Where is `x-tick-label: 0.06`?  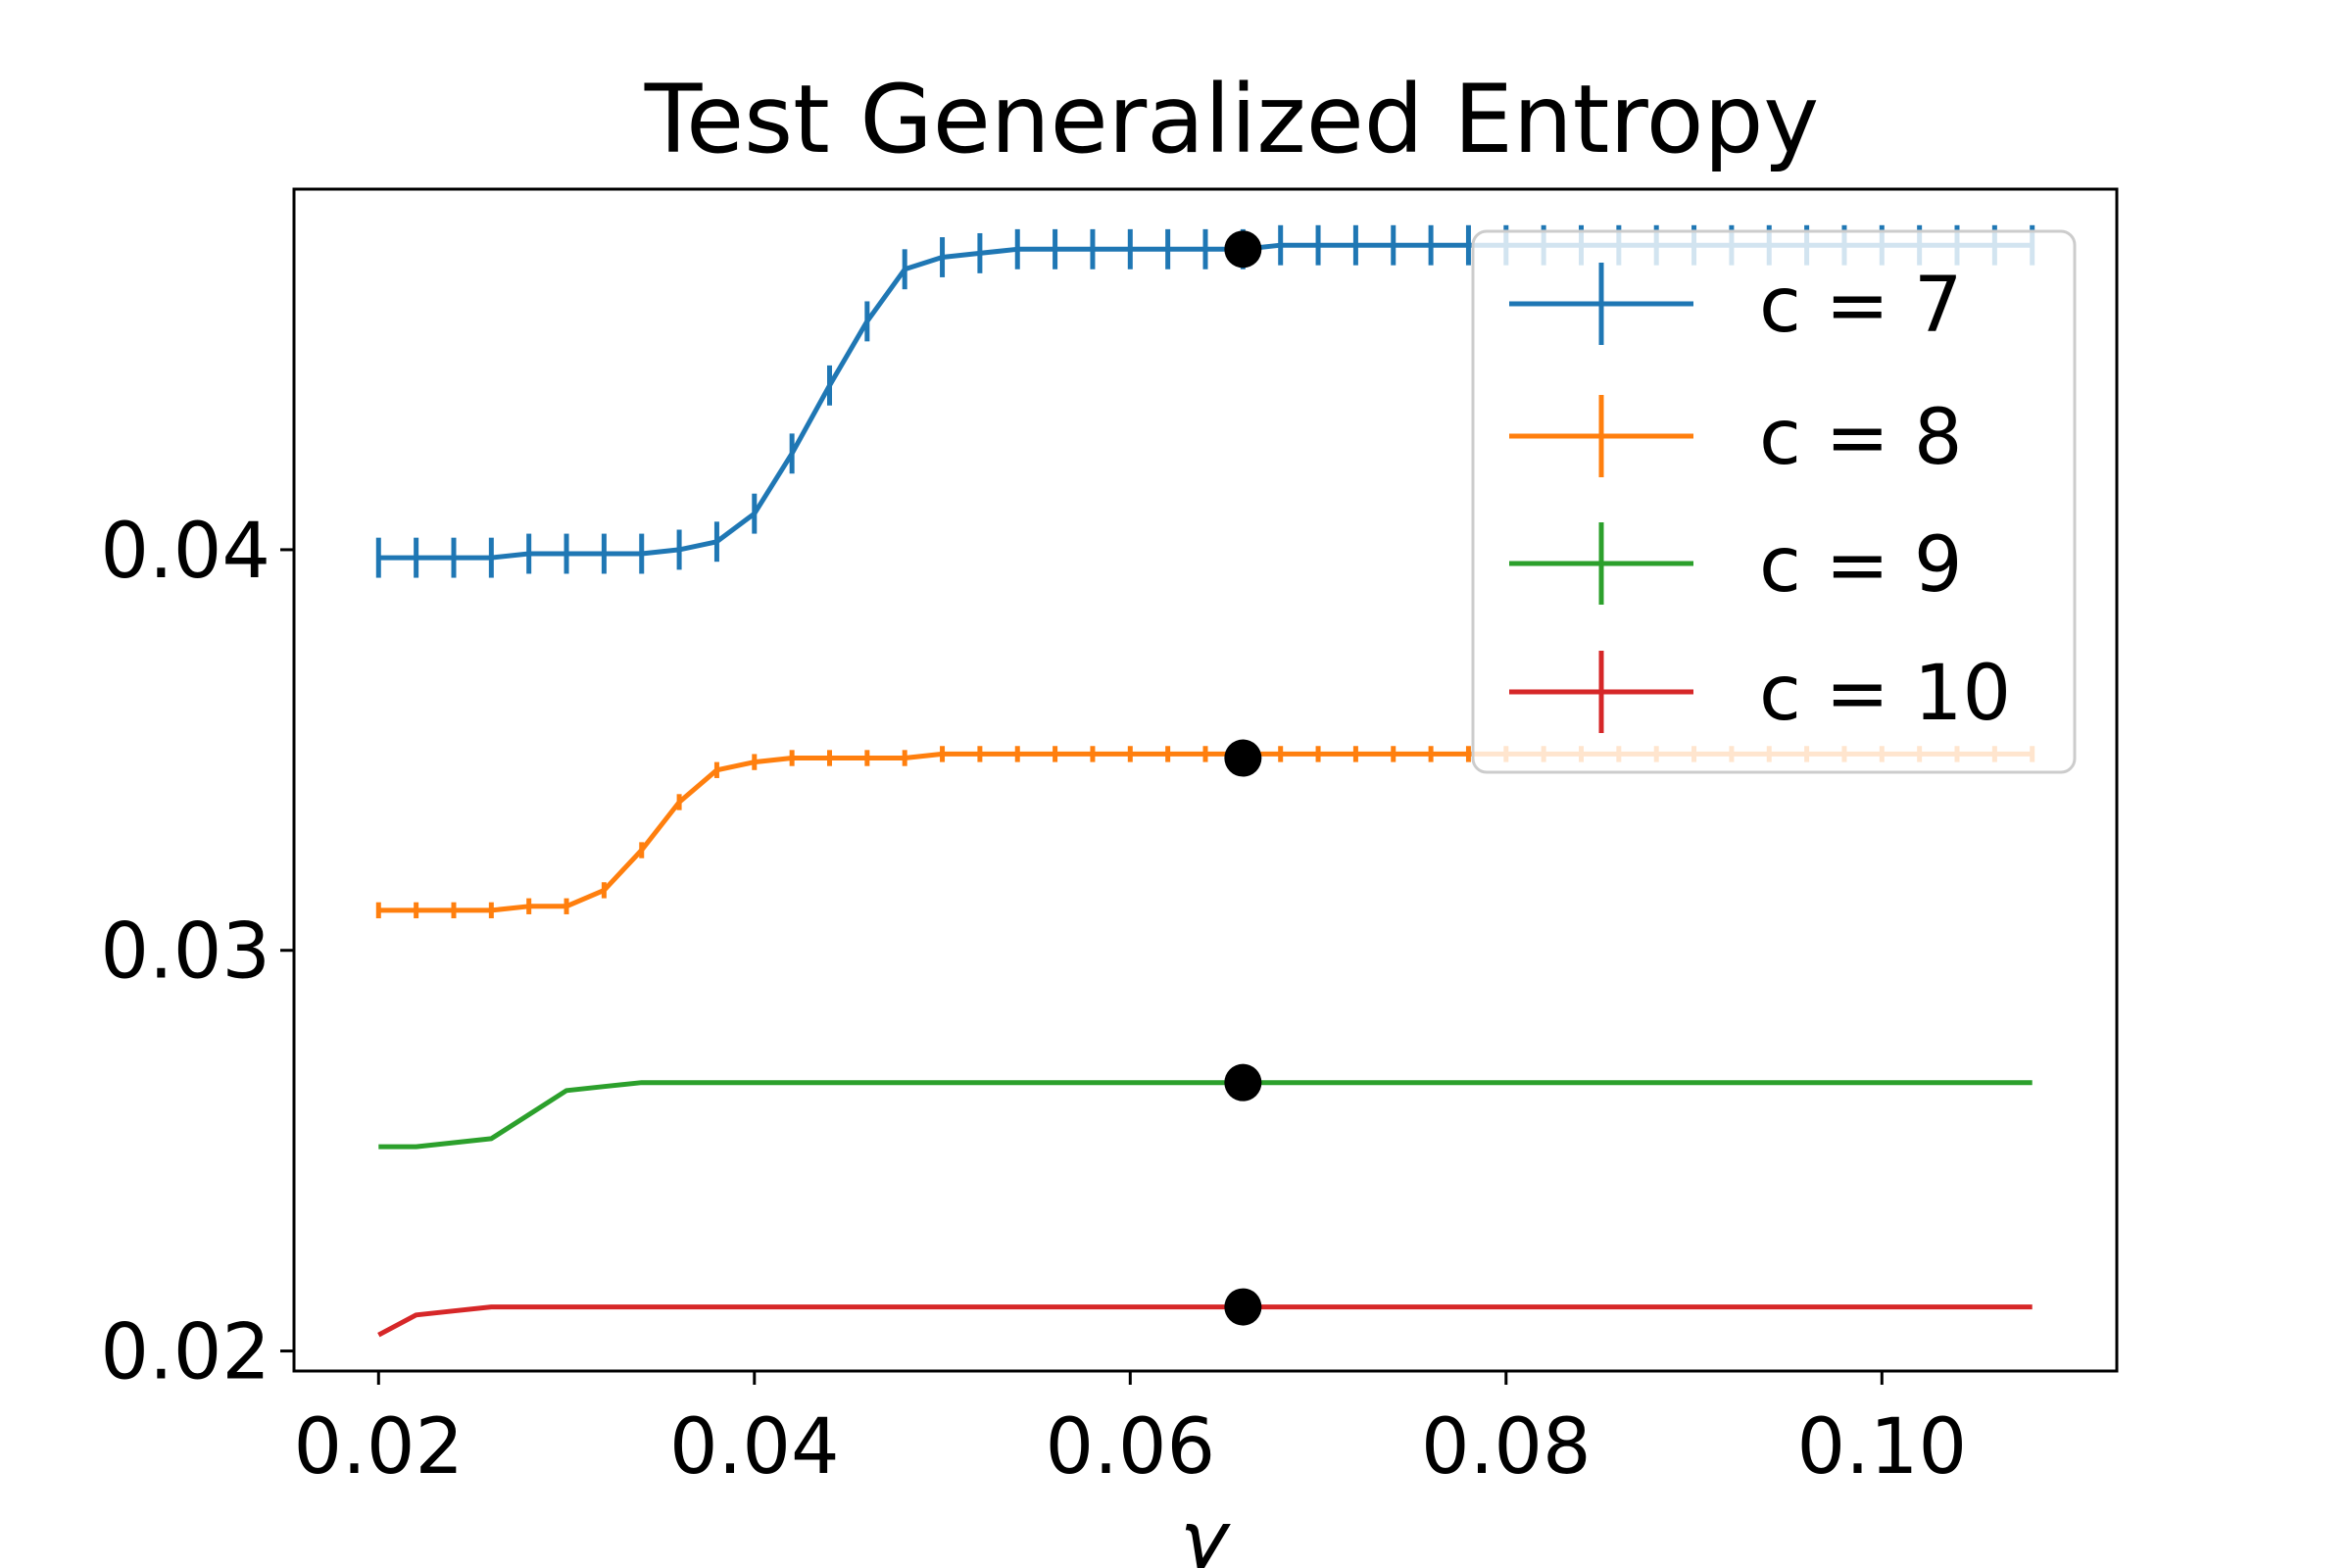
x-tick-label: 0.06 is located at coordinates (1130, 1447).